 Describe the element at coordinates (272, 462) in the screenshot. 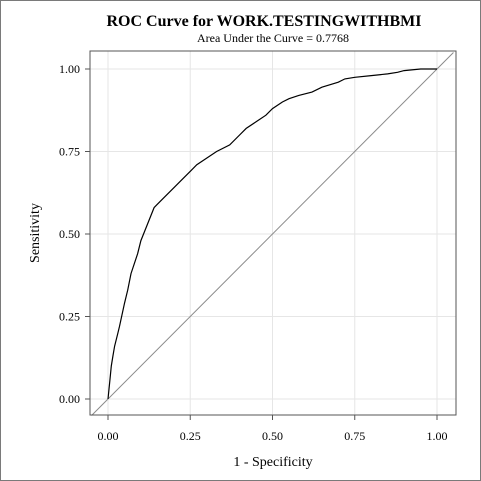

I see `x-axis-label: 1 - Specificity` at that location.